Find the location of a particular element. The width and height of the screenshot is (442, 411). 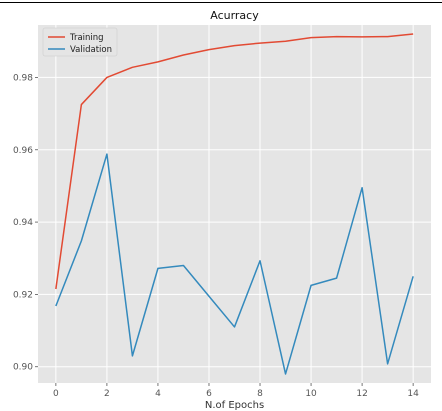

y-tick-label: 0.90 is located at coordinates (23, 368).